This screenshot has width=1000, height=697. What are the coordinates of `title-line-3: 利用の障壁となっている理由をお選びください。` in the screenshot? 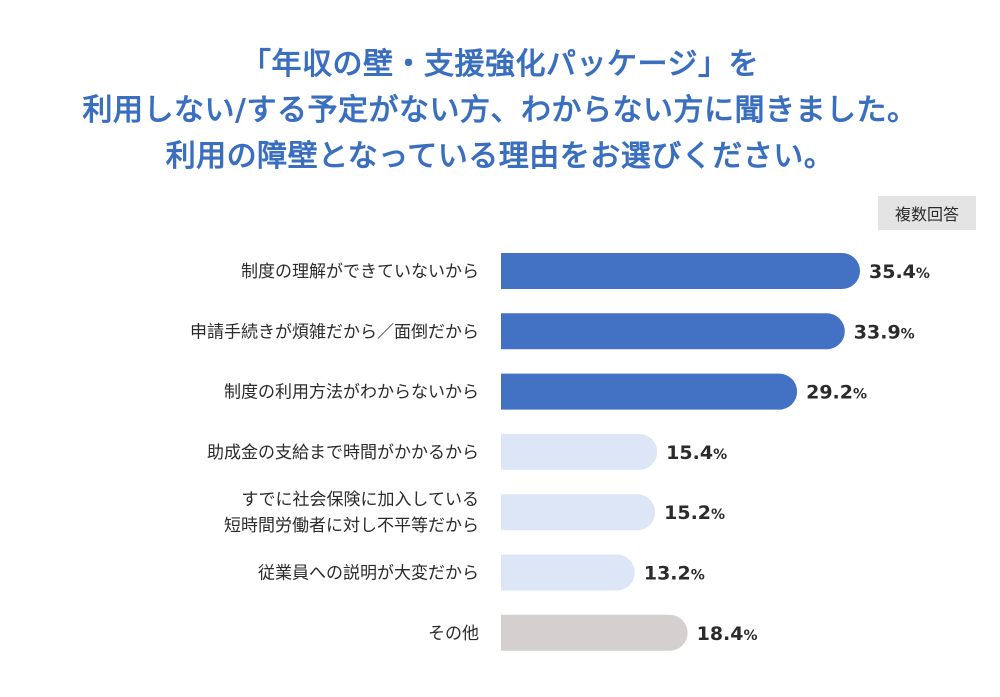 It's located at (500, 156).